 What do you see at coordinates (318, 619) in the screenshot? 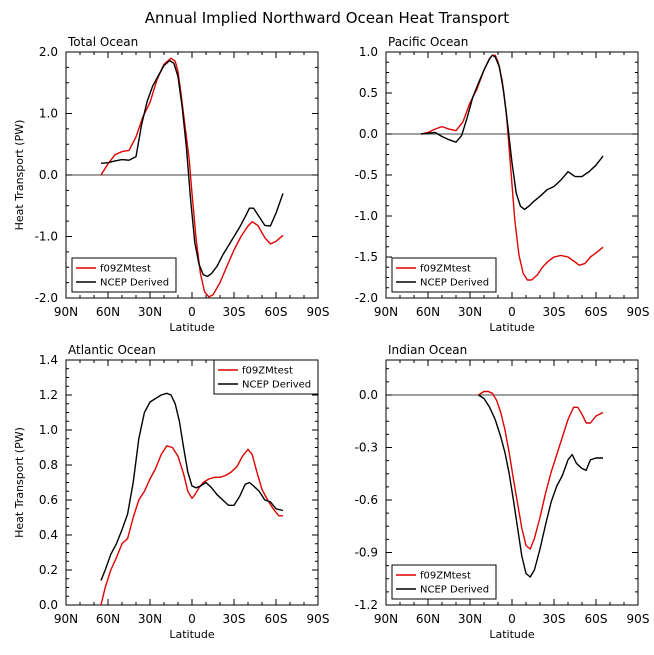
I see `atlantic-ocean-x-tick-label: 90S` at bounding box center [318, 619].